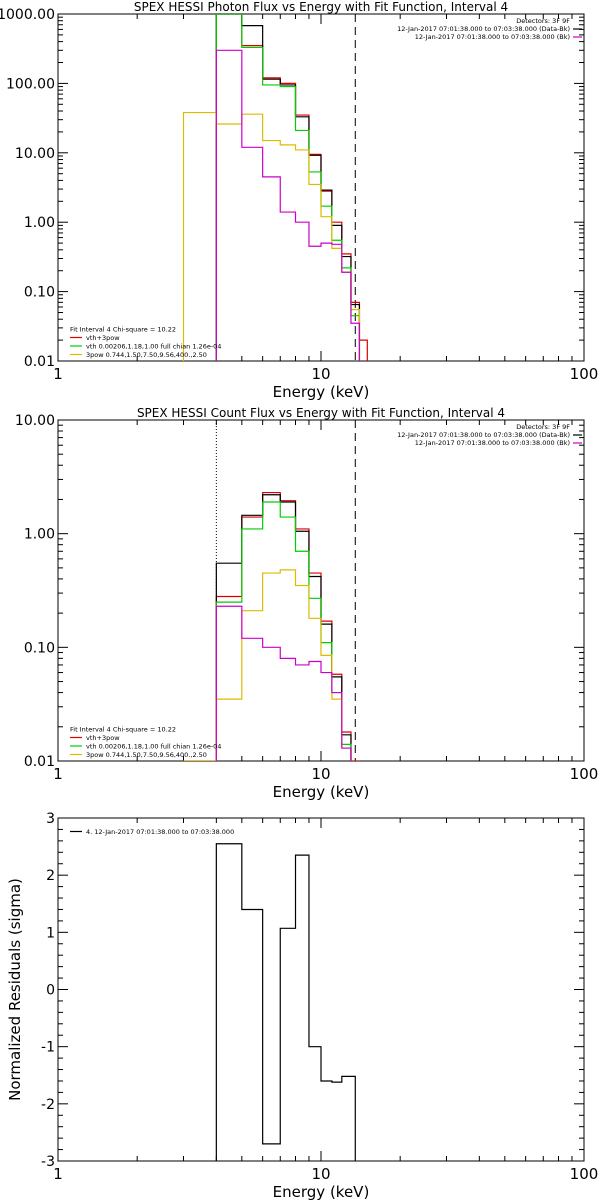 This screenshot has width=600, height=1200. What do you see at coordinates (48, 1105) in the screenshot?
I see `y-tick-label: -2` at bounding box center [48, 1105].